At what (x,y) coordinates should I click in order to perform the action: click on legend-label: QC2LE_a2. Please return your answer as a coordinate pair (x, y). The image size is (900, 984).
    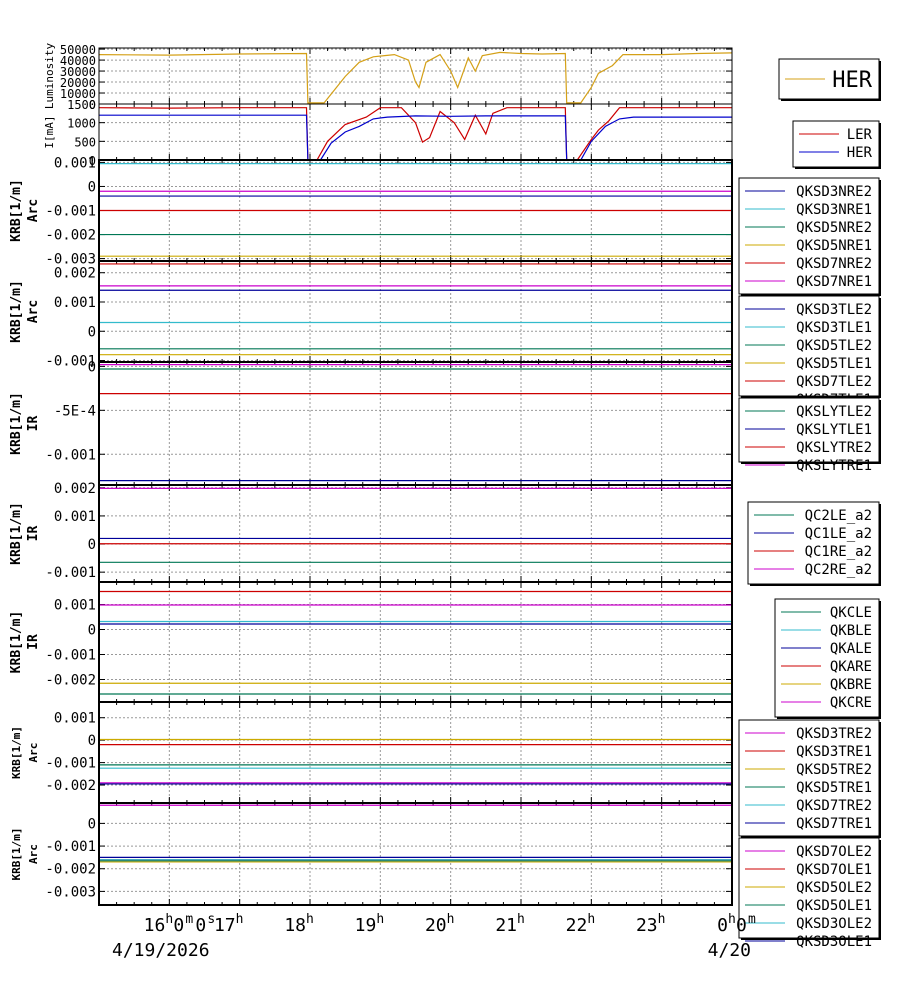
    Looking at the image, I should click on (838, 516).